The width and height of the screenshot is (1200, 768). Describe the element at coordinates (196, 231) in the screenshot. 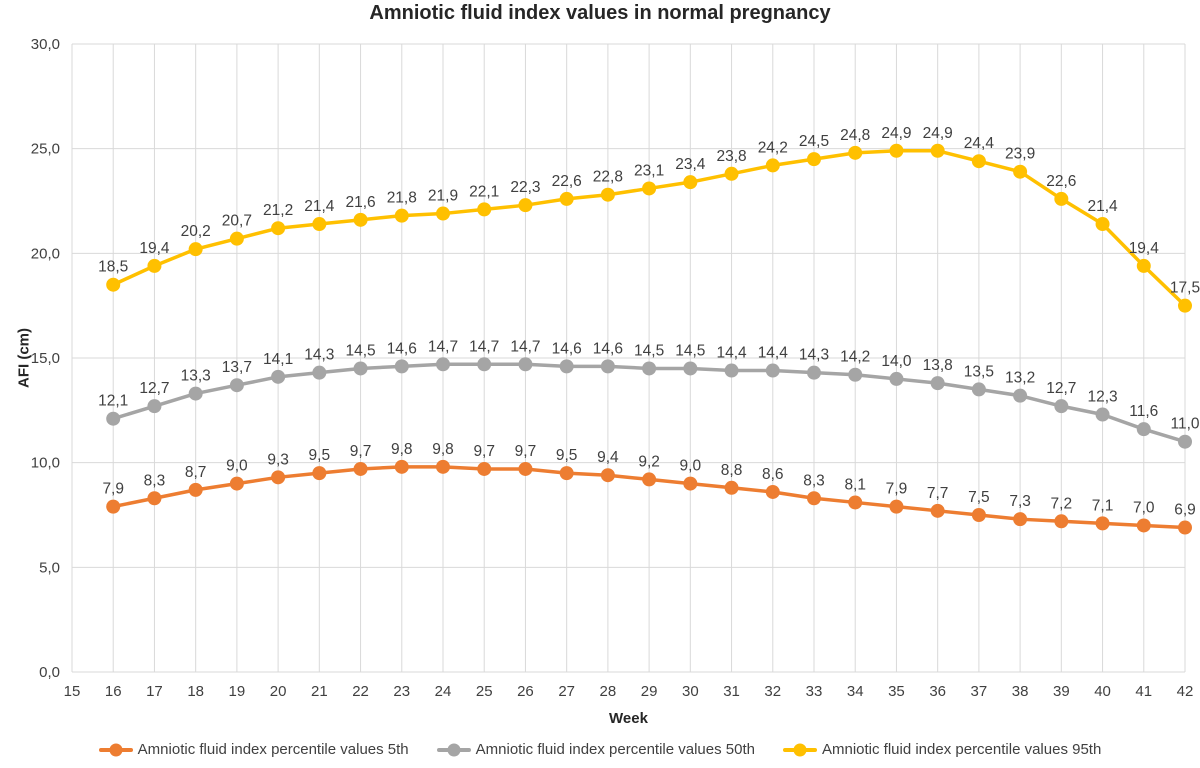

I see `data-point-label: 20,2` at that location.